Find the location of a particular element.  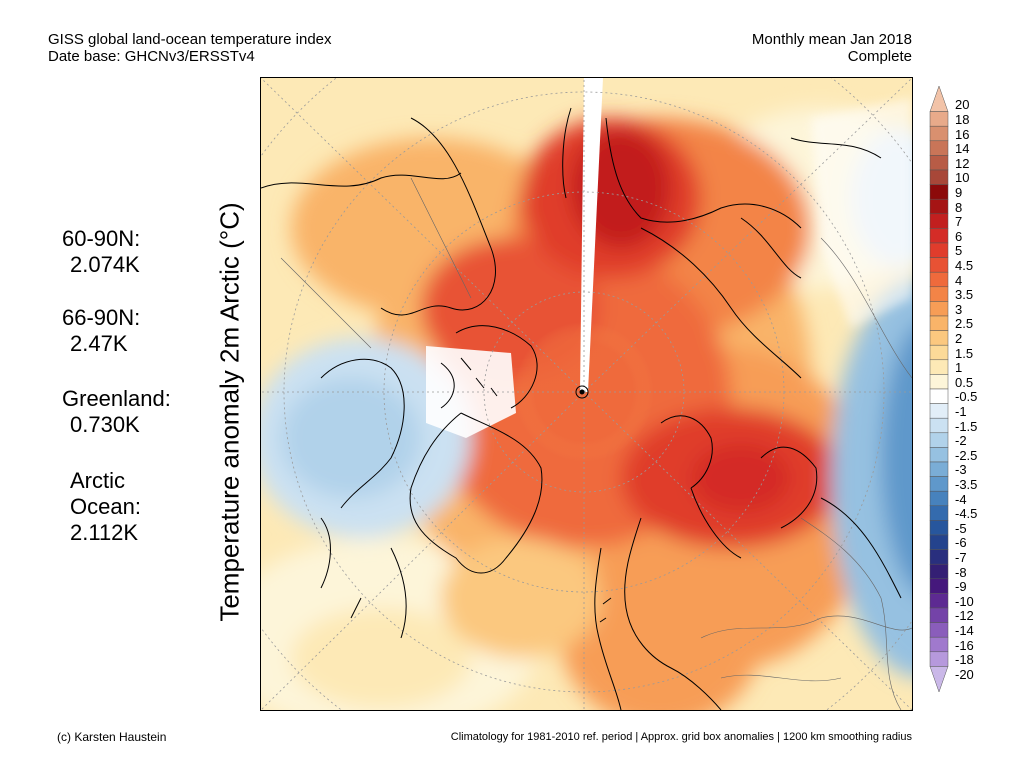

colorbar-tick-label: 7 is located at coordinates (959, 222).